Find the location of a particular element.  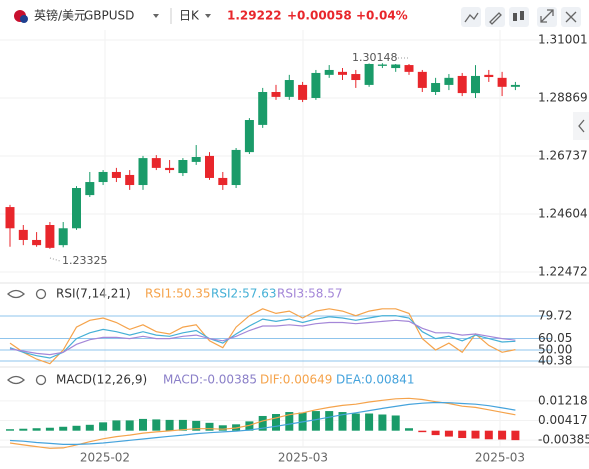

chart-type-icon is located at coordinates (518, 16).